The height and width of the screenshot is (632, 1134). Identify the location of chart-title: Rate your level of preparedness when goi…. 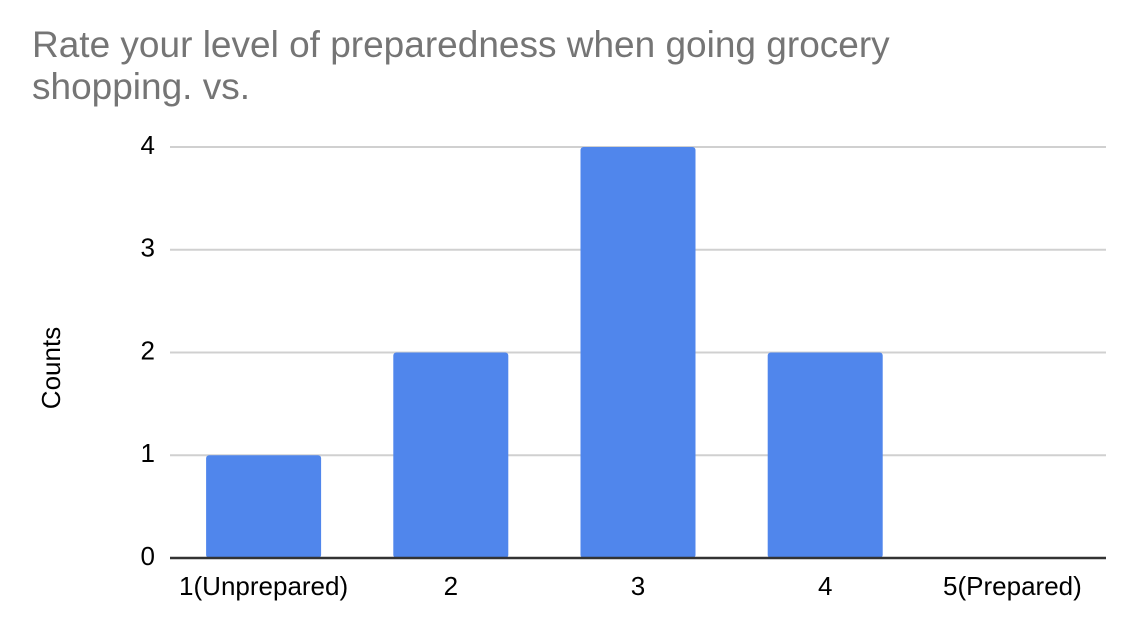
(532, 66).